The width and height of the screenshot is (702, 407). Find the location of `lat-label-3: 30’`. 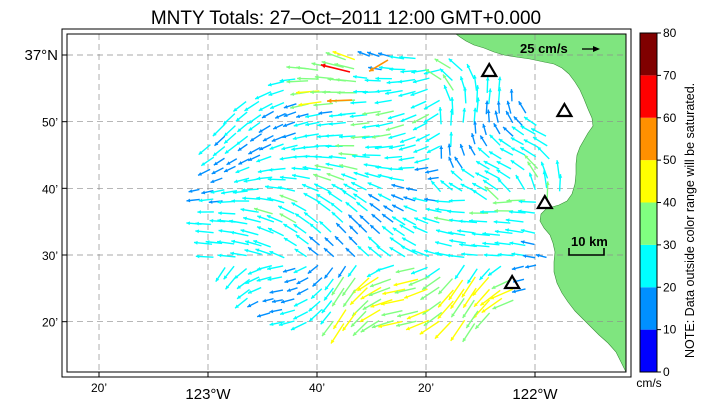

lat-label-3: 30’ is located at coordinates (50, 256).